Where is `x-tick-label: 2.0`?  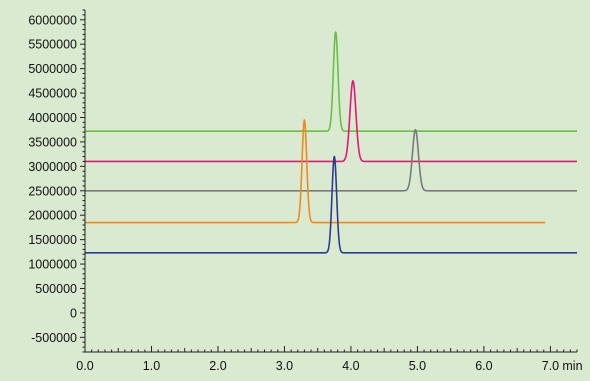
x-tick-label: 2.0 is located at coordinates (217, 366).